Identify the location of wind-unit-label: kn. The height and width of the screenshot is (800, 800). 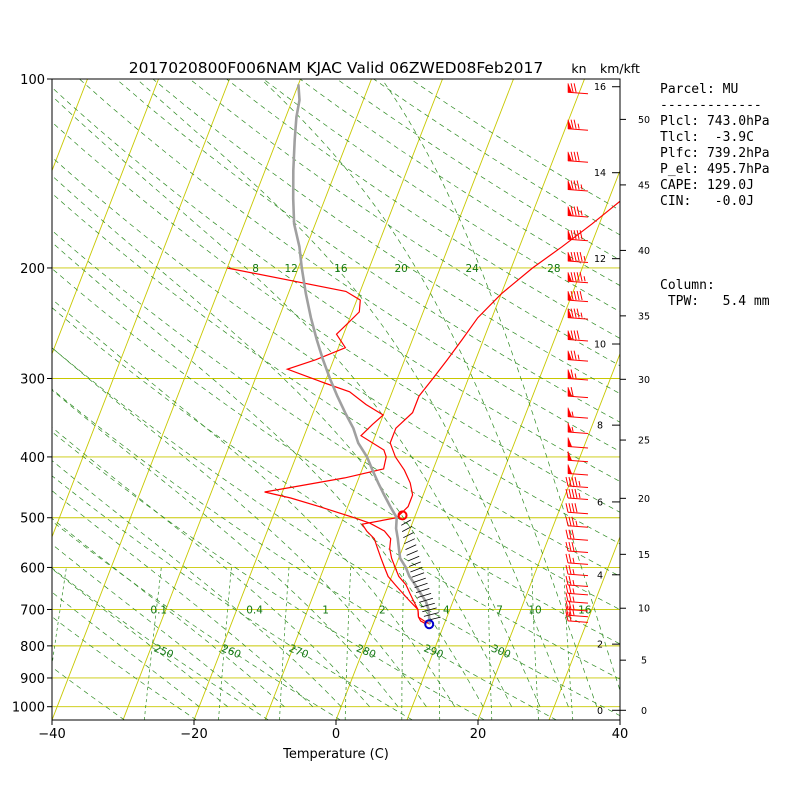
(578, 68).